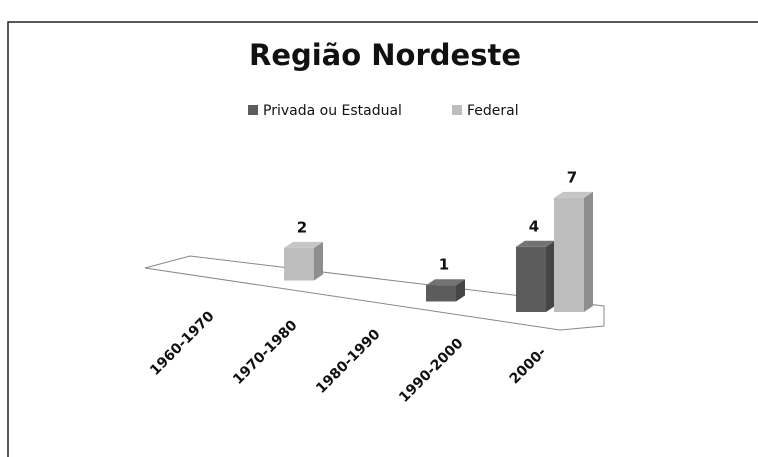 This screenshot has width=758, height=457. What do you see at coordinates (493, 111) in the screenshot?
I see `legend-label: Federal` at bounding box center [493, 111].